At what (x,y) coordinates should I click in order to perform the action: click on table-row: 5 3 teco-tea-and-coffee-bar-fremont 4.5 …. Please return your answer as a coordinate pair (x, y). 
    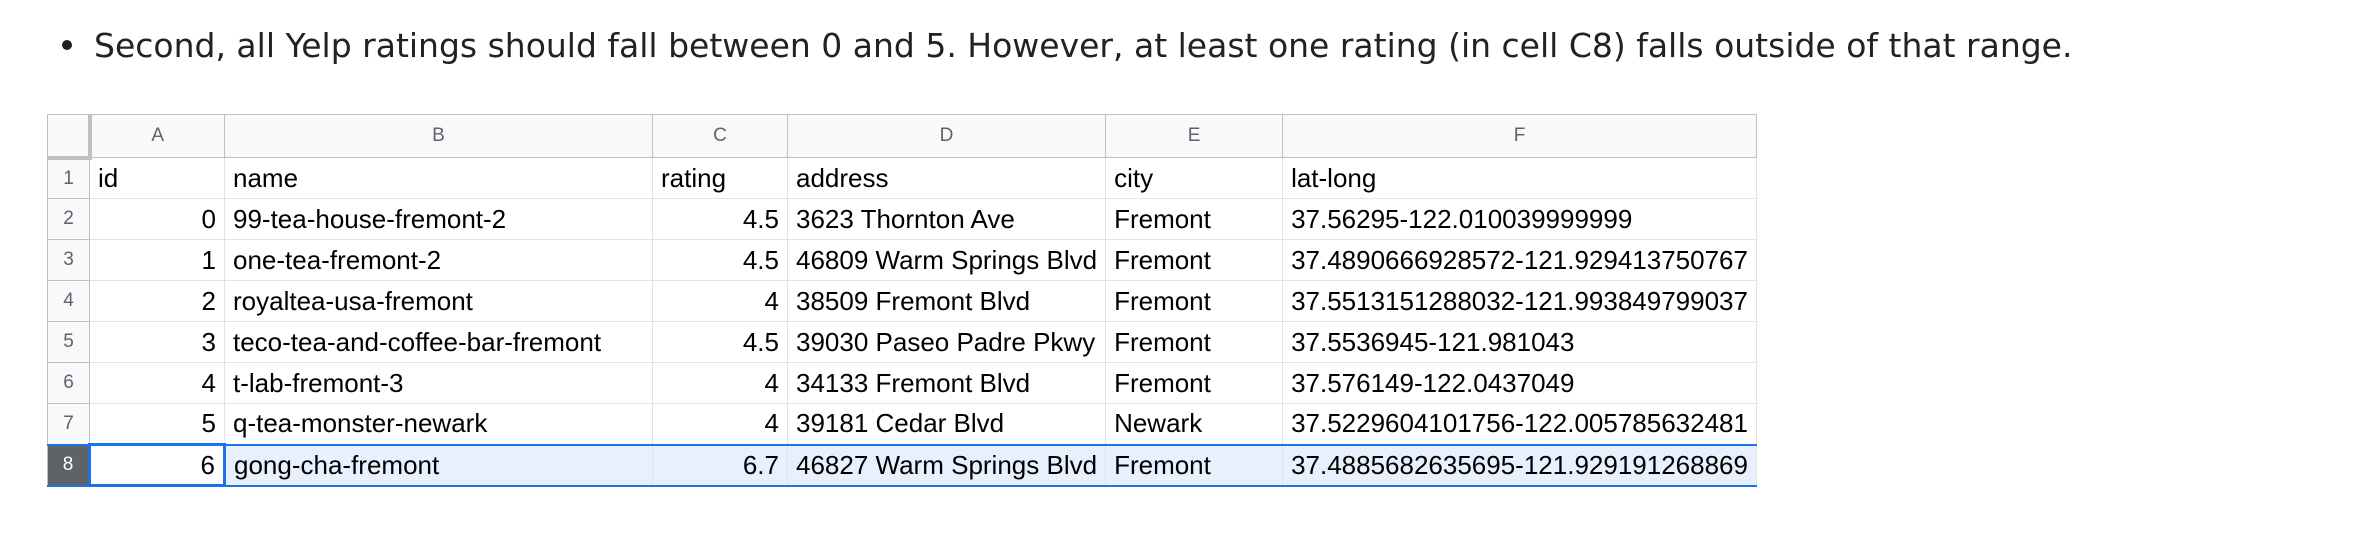
    Looking at the image, I should click on (902, 342).